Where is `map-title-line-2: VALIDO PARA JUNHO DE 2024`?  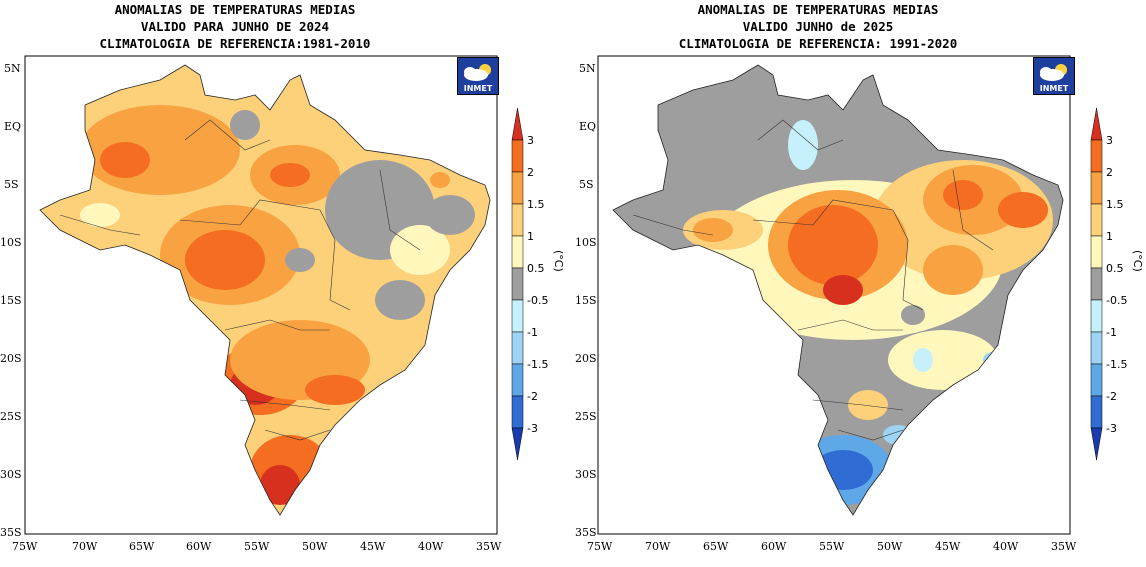 map-title-line-2: VALIDO PARA JUNHO DE 2024 is located at coordinates (235, 26).